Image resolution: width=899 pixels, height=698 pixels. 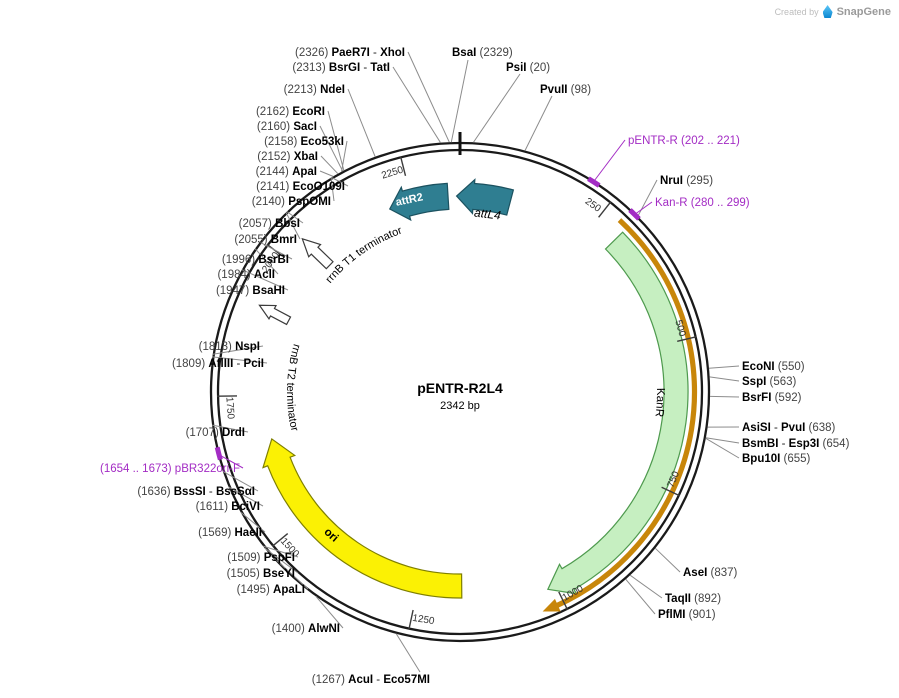 What do you see at coordinates (863, 11) in the screenshot?
I see `watermark-brand: SnapGene` at bounding box center [863, 11].